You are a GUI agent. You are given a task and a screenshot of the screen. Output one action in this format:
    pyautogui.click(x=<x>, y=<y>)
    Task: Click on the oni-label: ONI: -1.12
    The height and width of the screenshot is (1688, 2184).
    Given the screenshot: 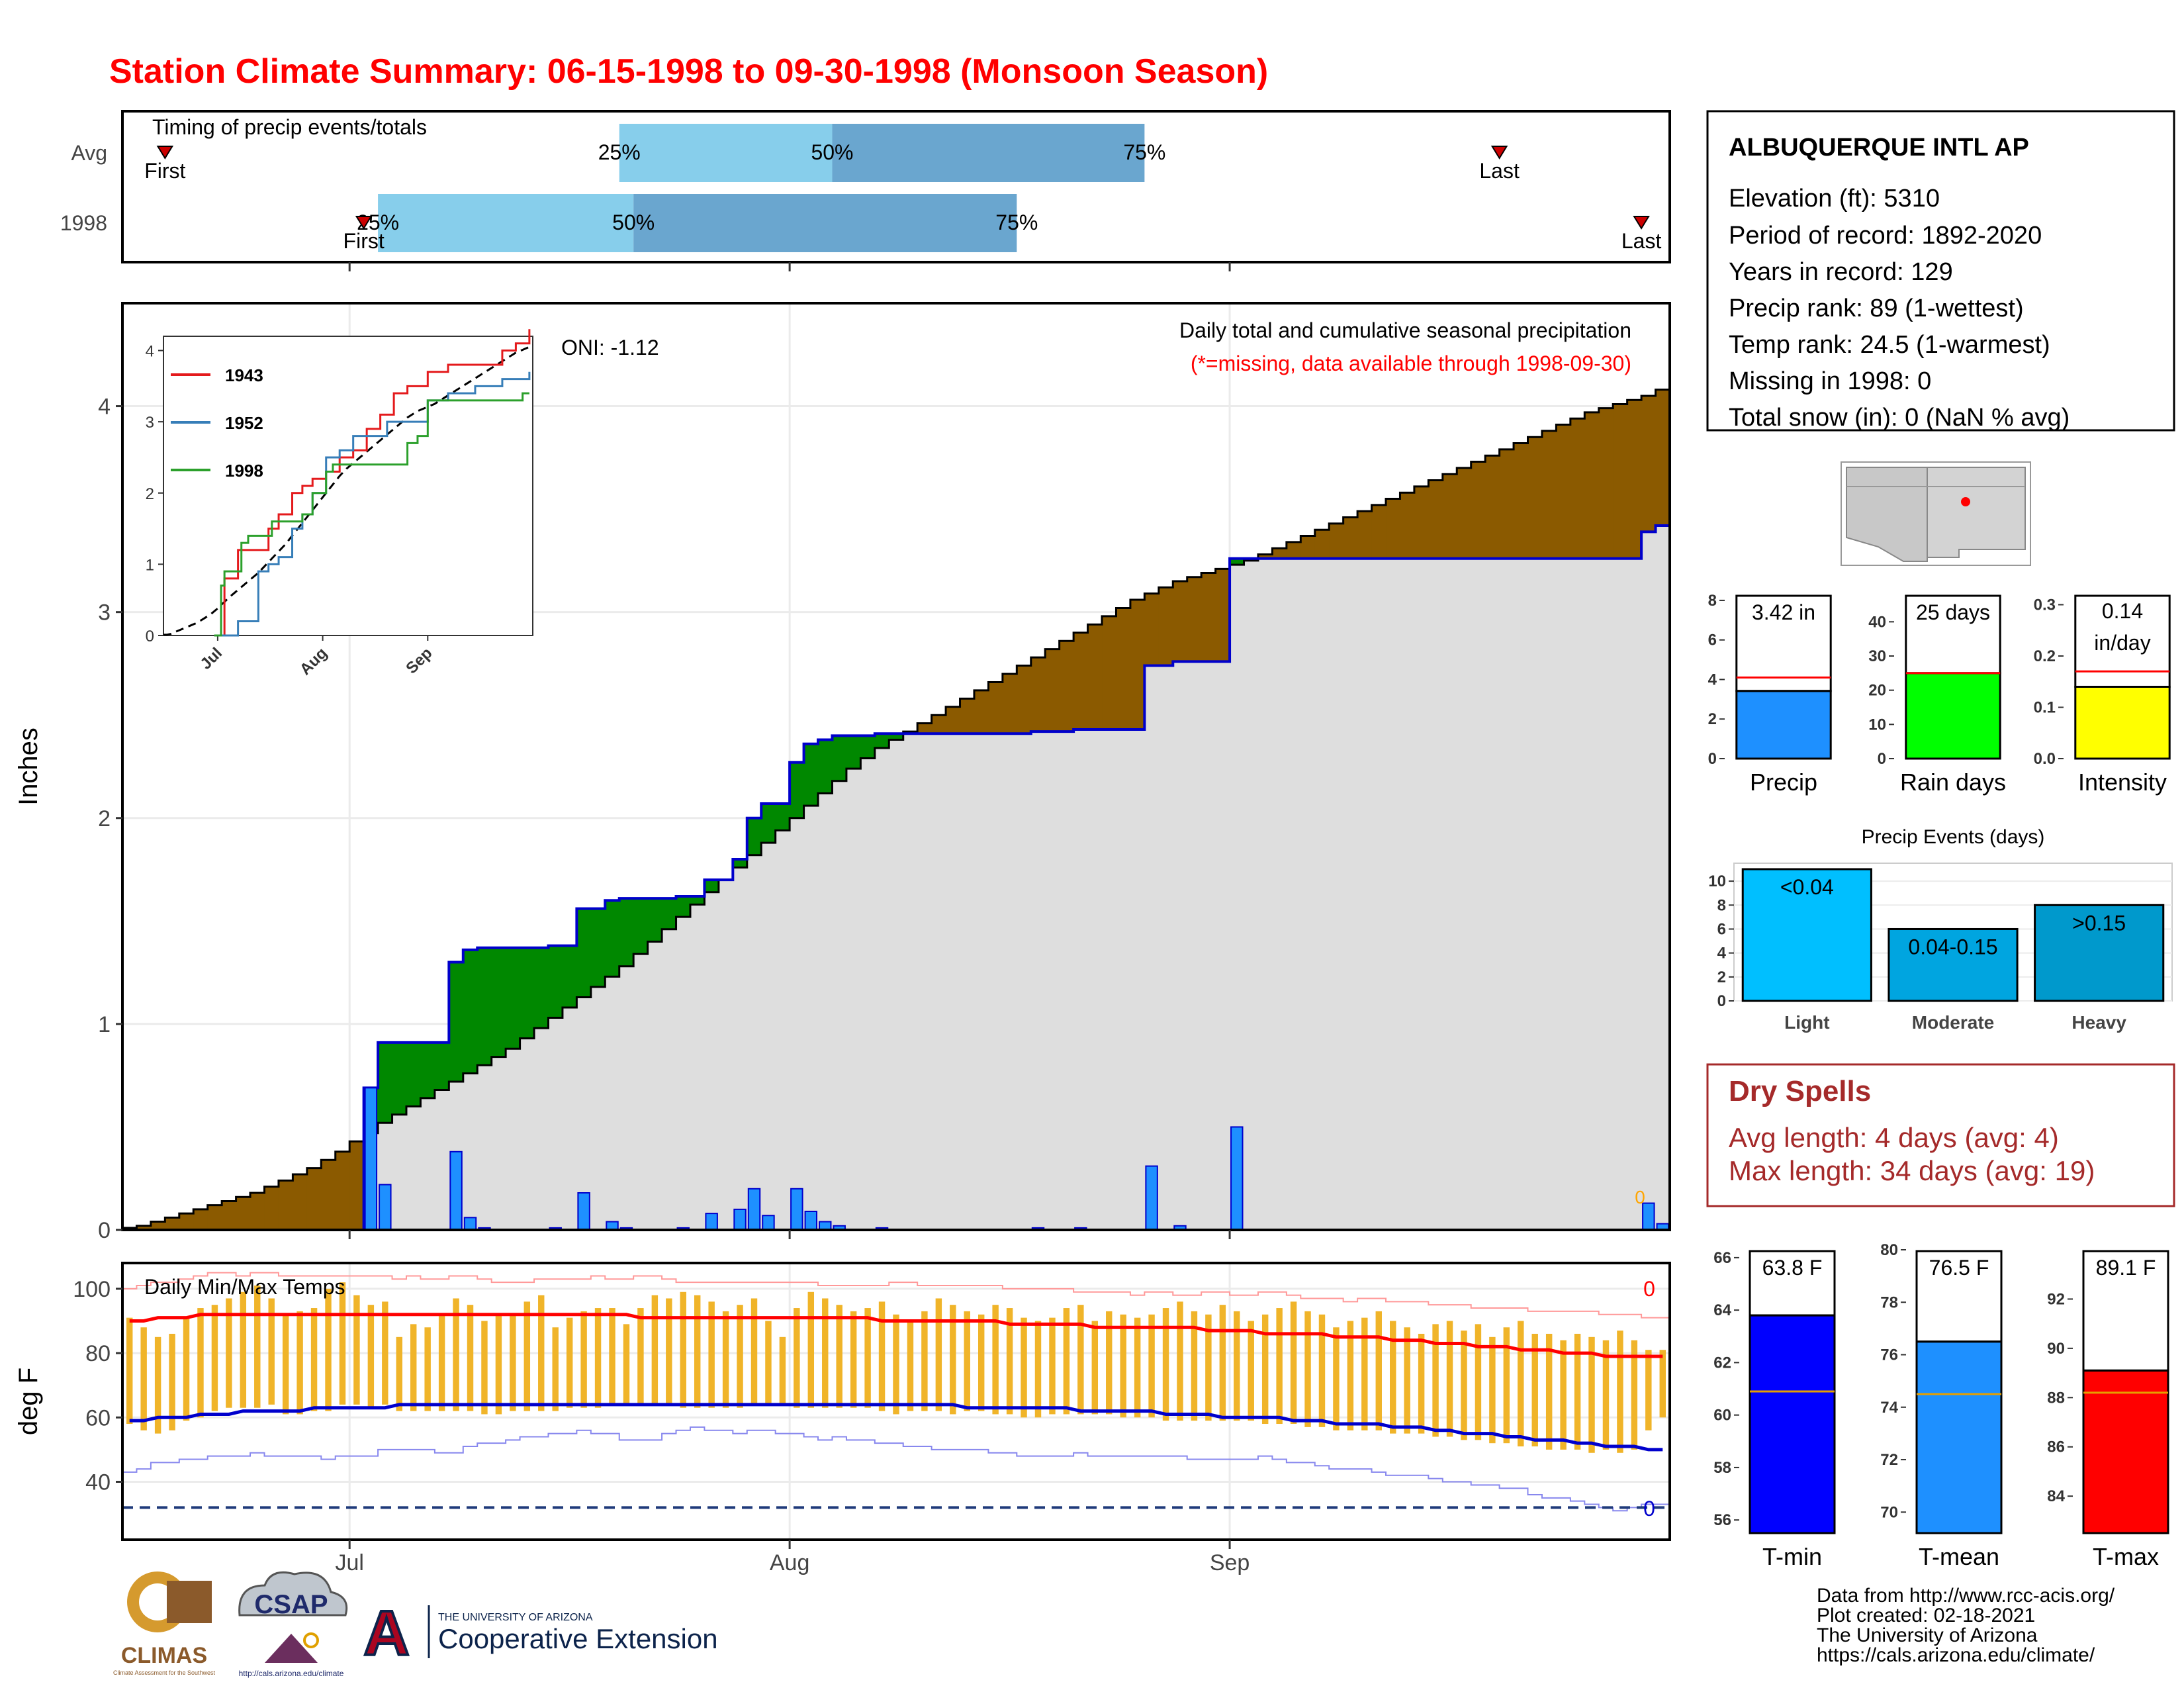 What is the action you would take?
    pyautogui.click(x=610, y=347)
    